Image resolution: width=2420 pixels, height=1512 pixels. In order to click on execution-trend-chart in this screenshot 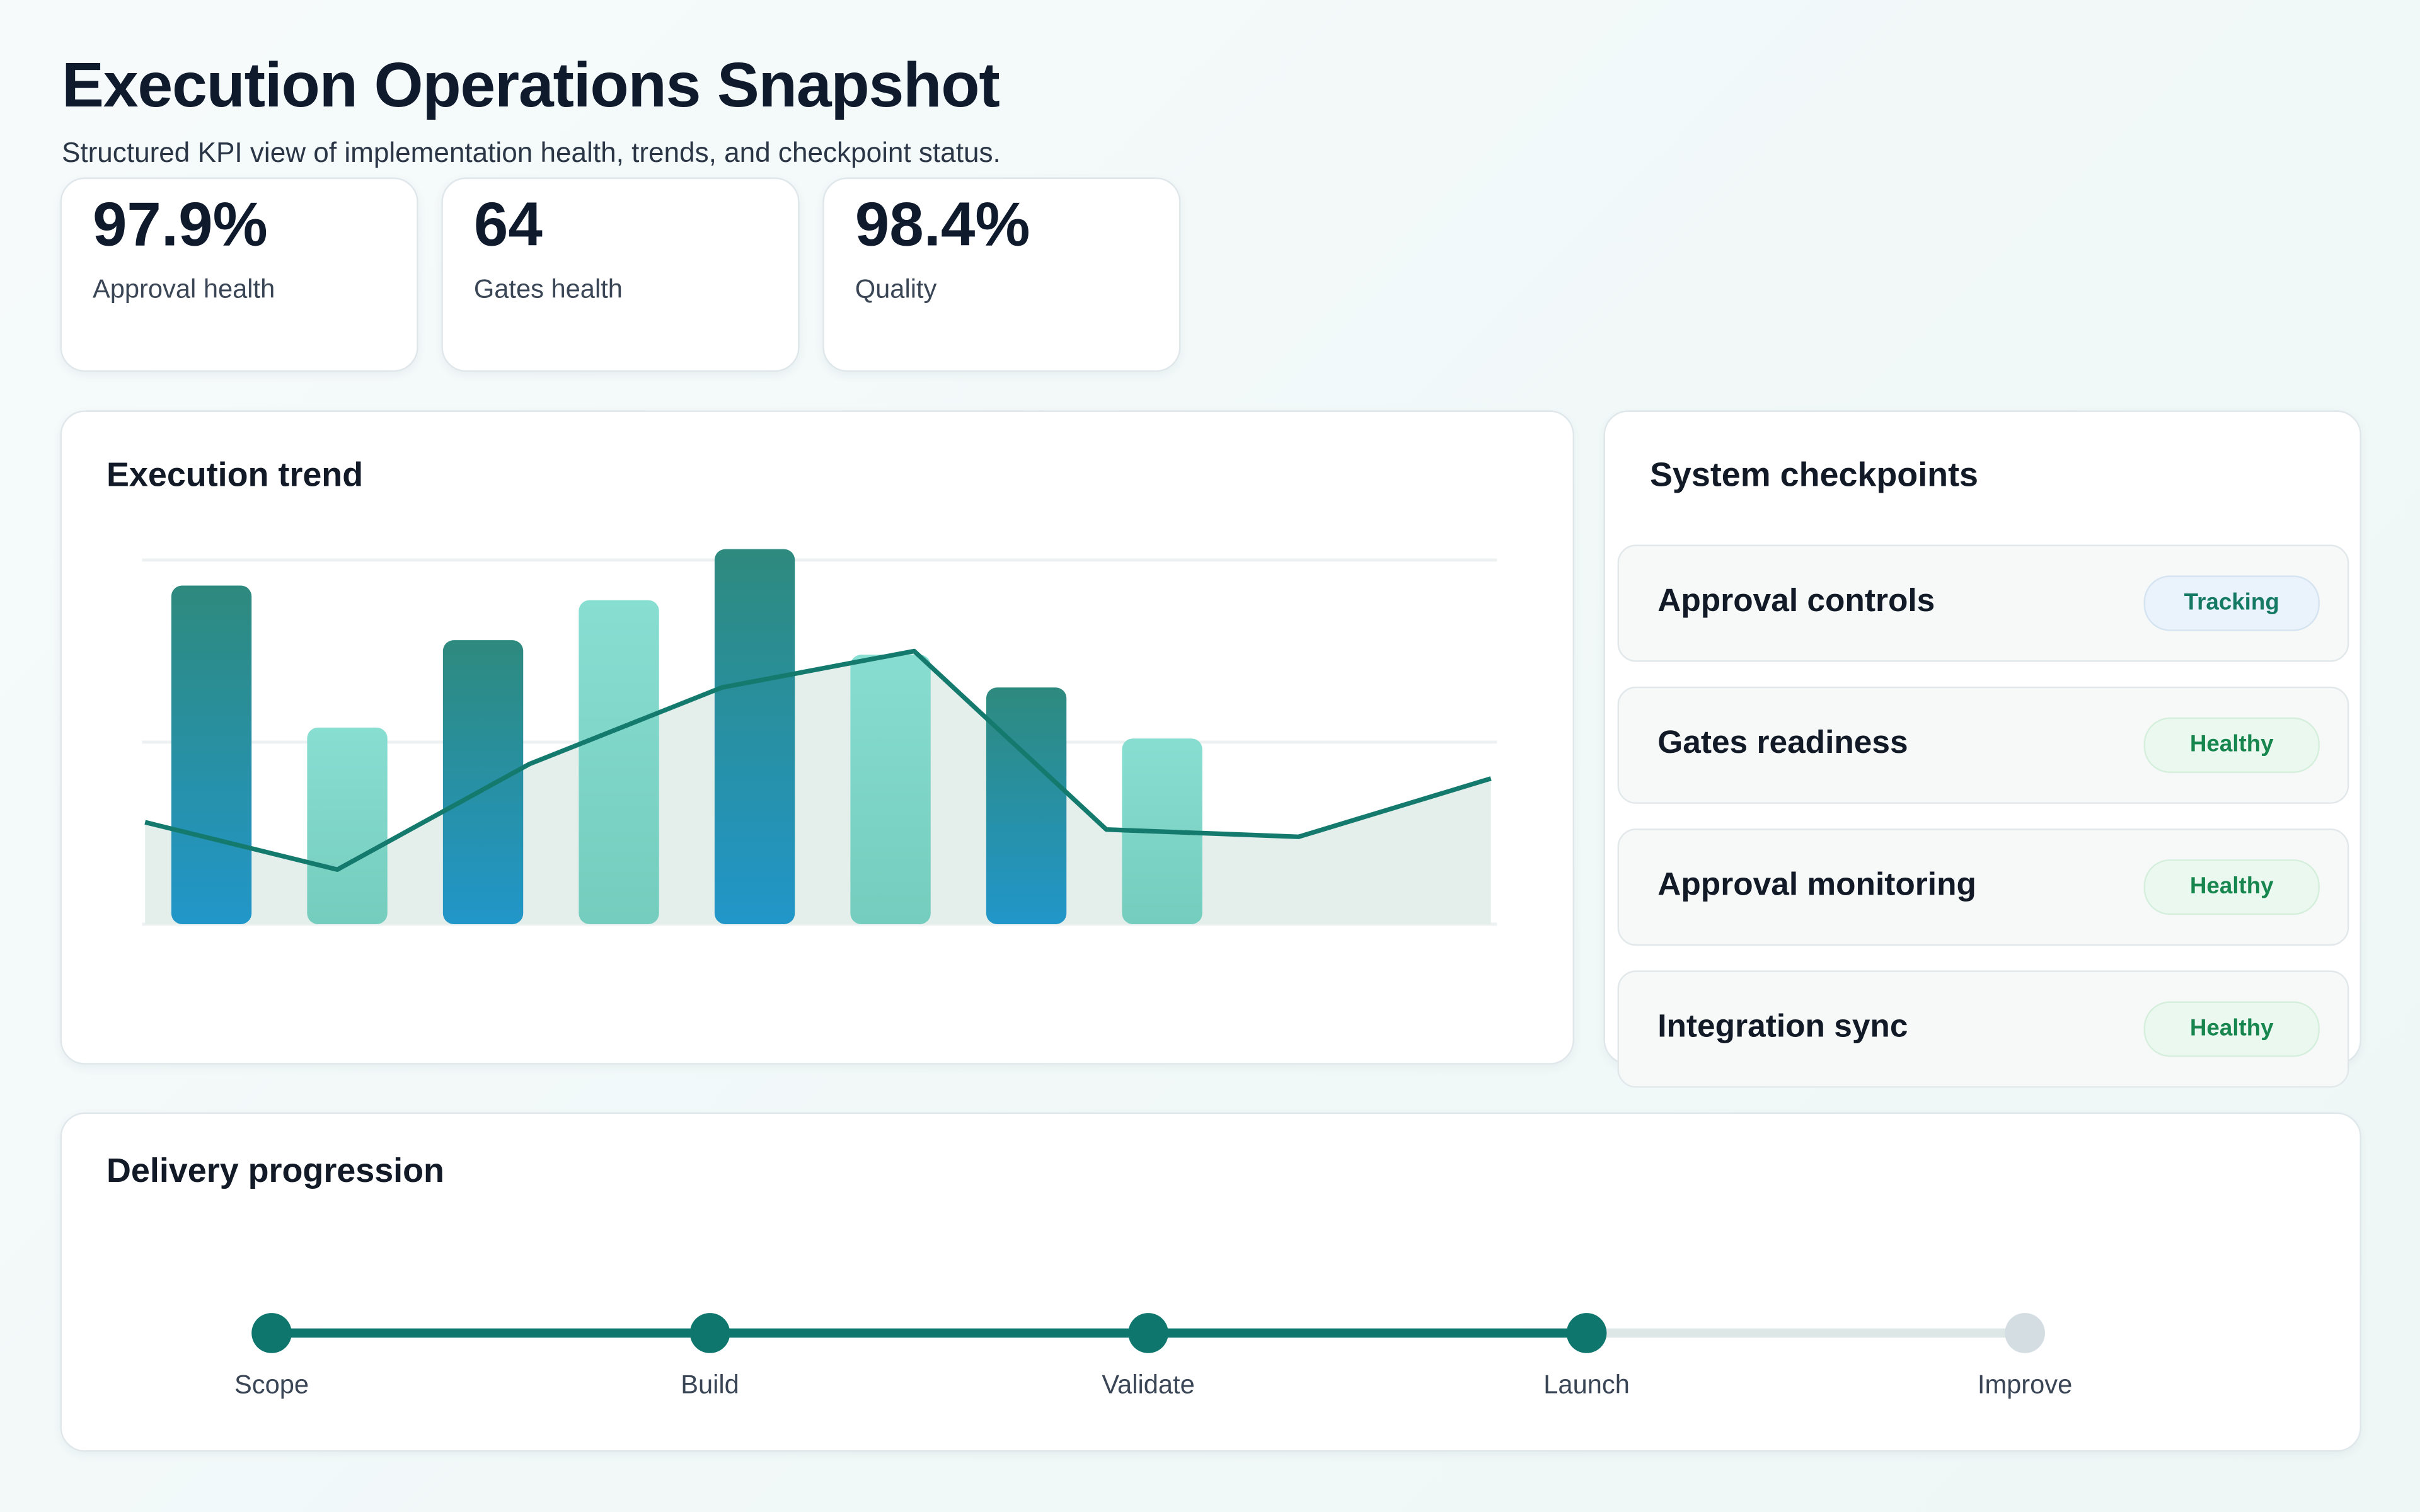, I will do `click(820, 737)`.